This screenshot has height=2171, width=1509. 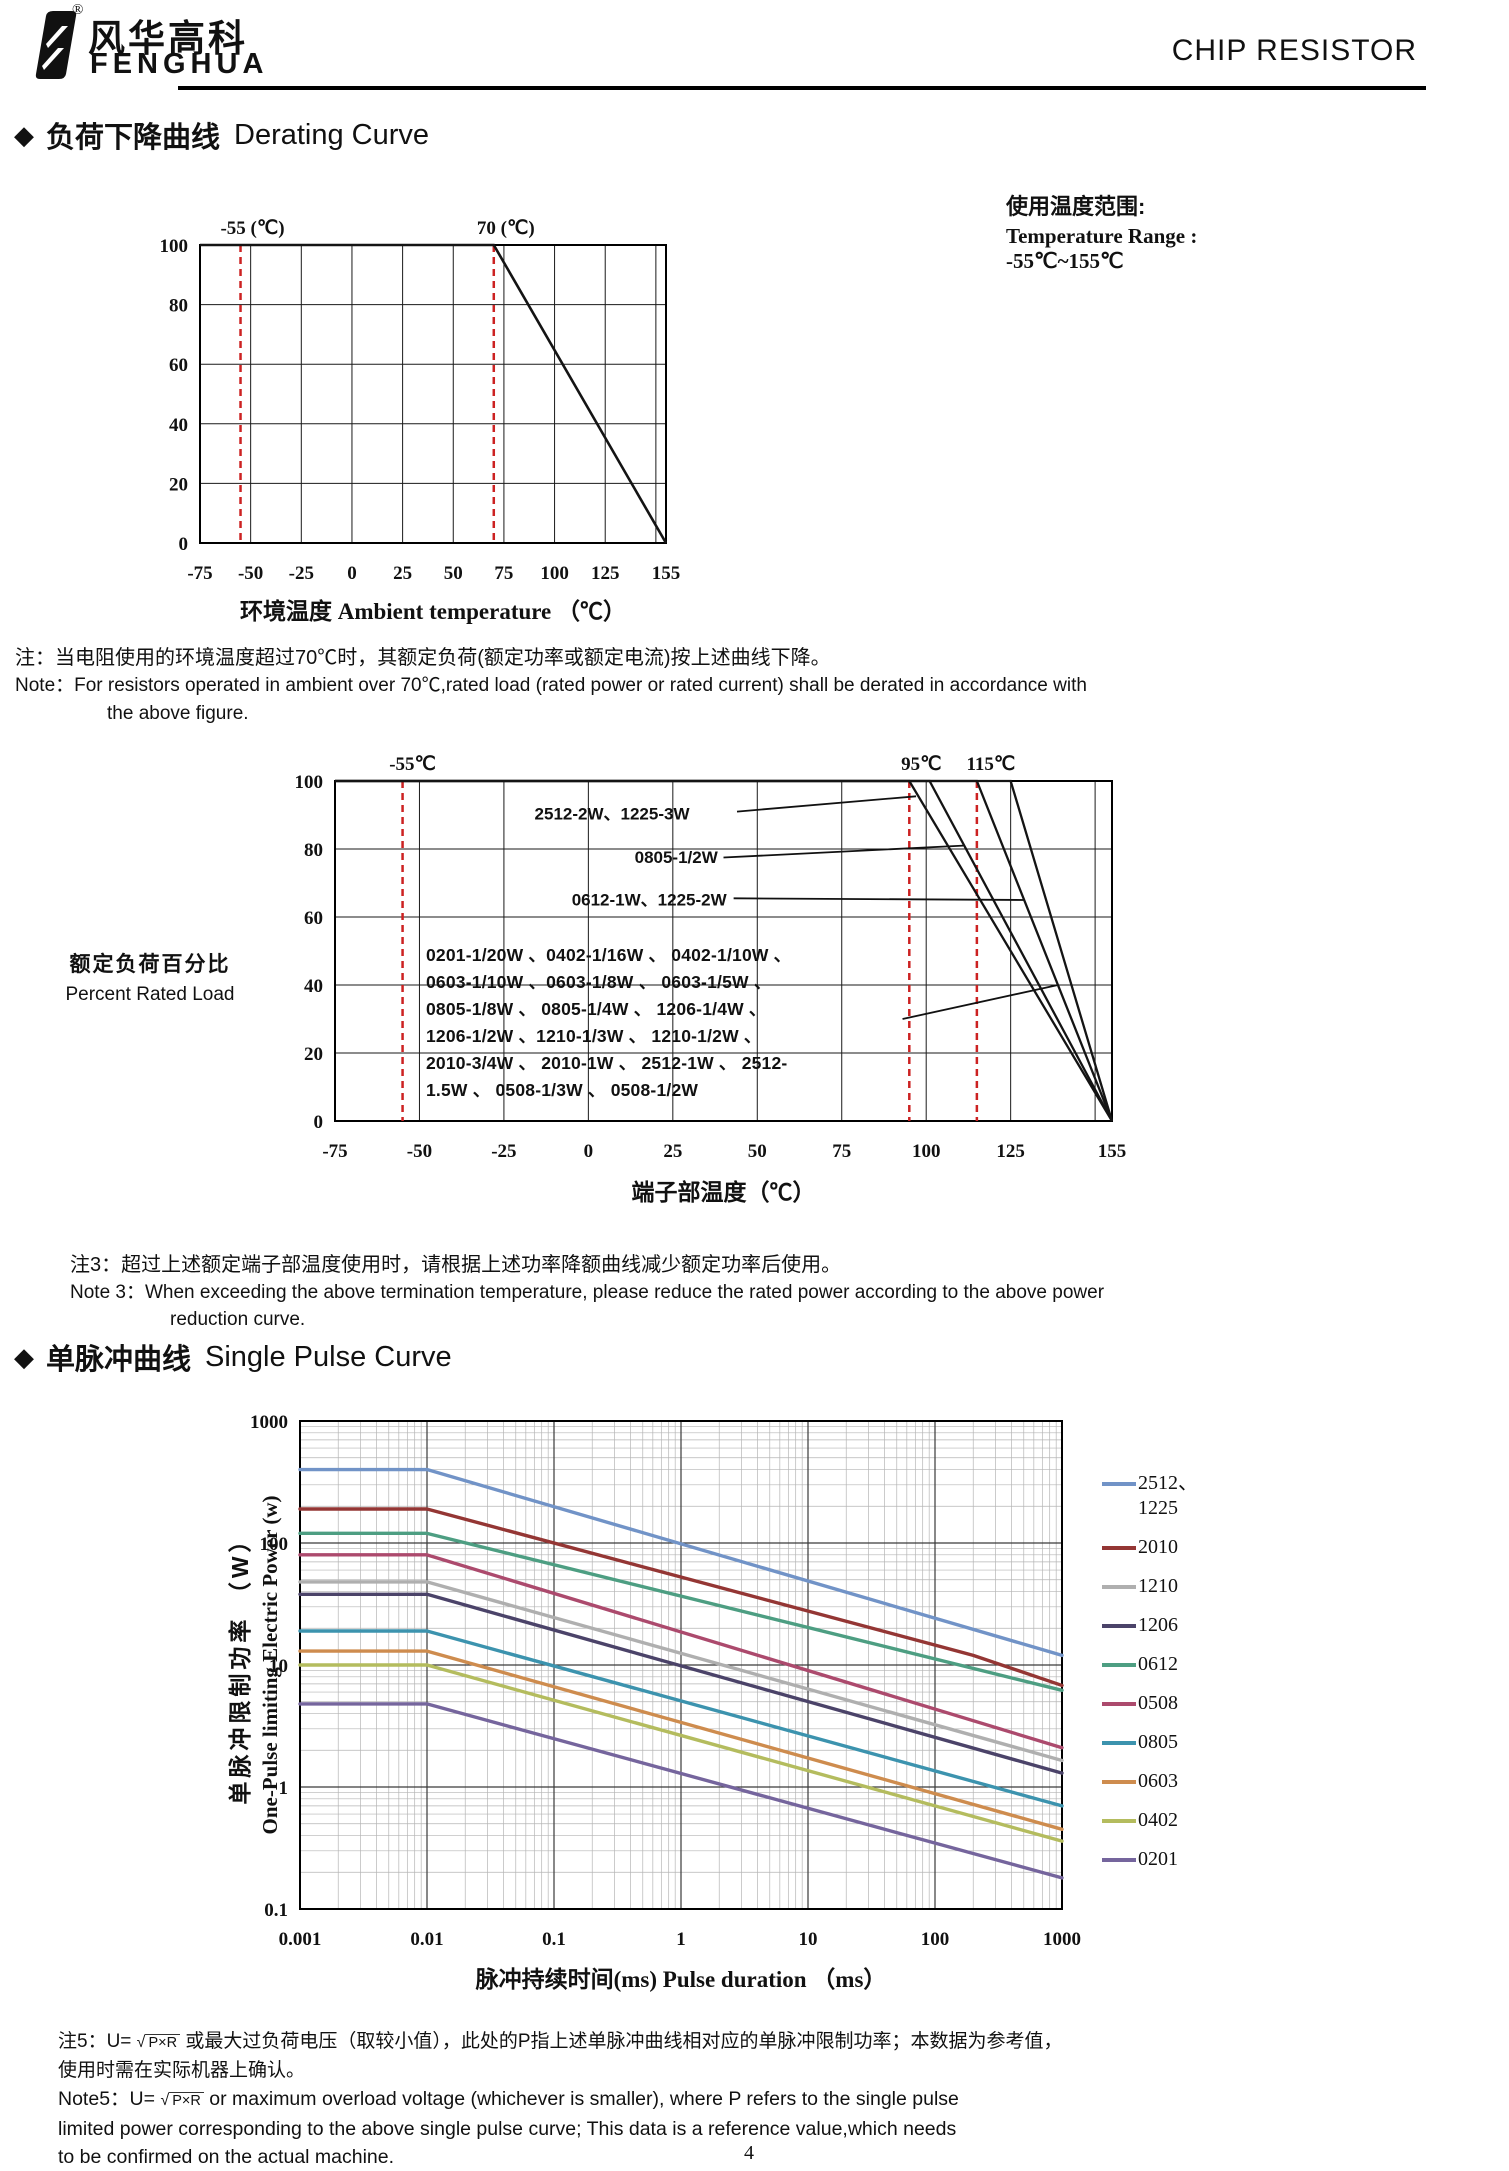 I want to click on svg-text: 脉冲持续时间(ms) Pulse duration （ms）, so click(x=681, y=1979).